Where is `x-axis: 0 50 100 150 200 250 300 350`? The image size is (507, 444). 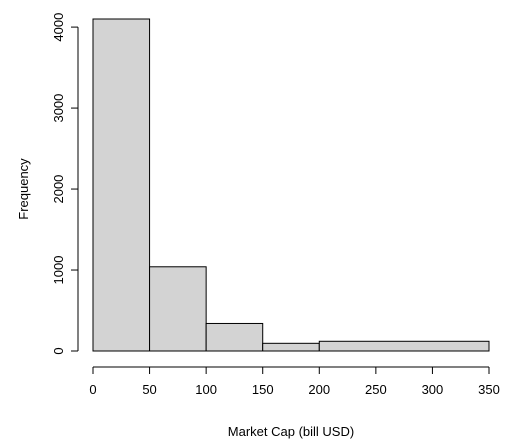 x-axis: 0 50 100 150 200 250 300 350 is located at coordinates (294, 381).